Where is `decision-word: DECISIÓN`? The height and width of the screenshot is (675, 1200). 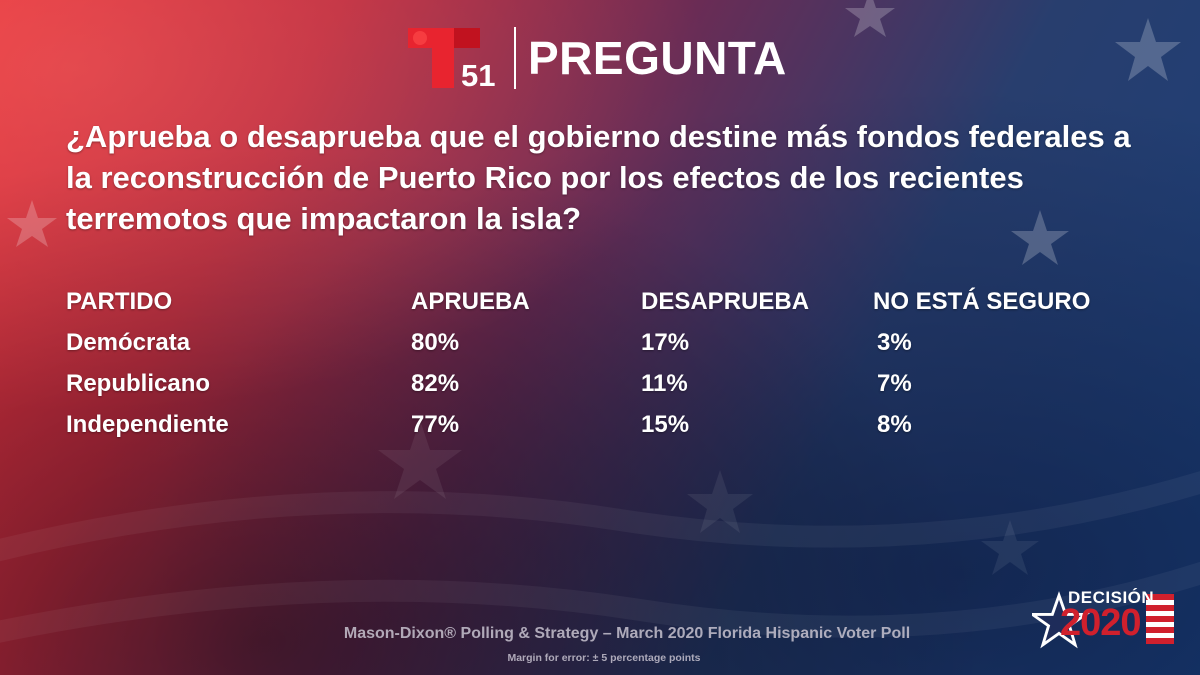
decision-word: DECISIÓN is located at coordinates (1111, 597).